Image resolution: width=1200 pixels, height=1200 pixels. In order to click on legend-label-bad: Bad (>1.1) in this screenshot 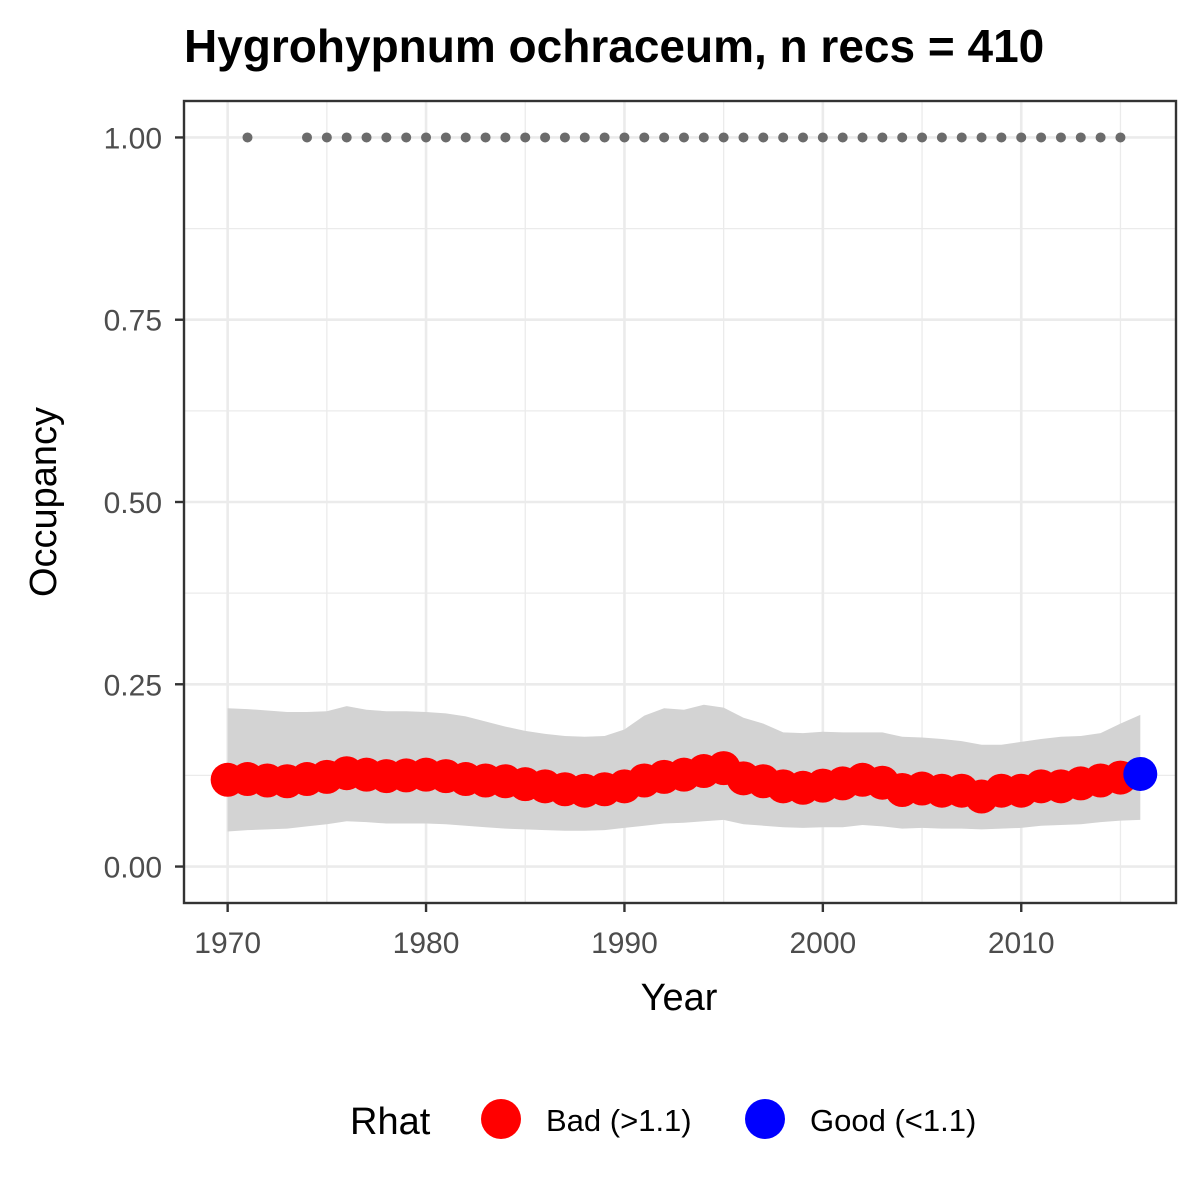, I will do `click(619, 1120)`.